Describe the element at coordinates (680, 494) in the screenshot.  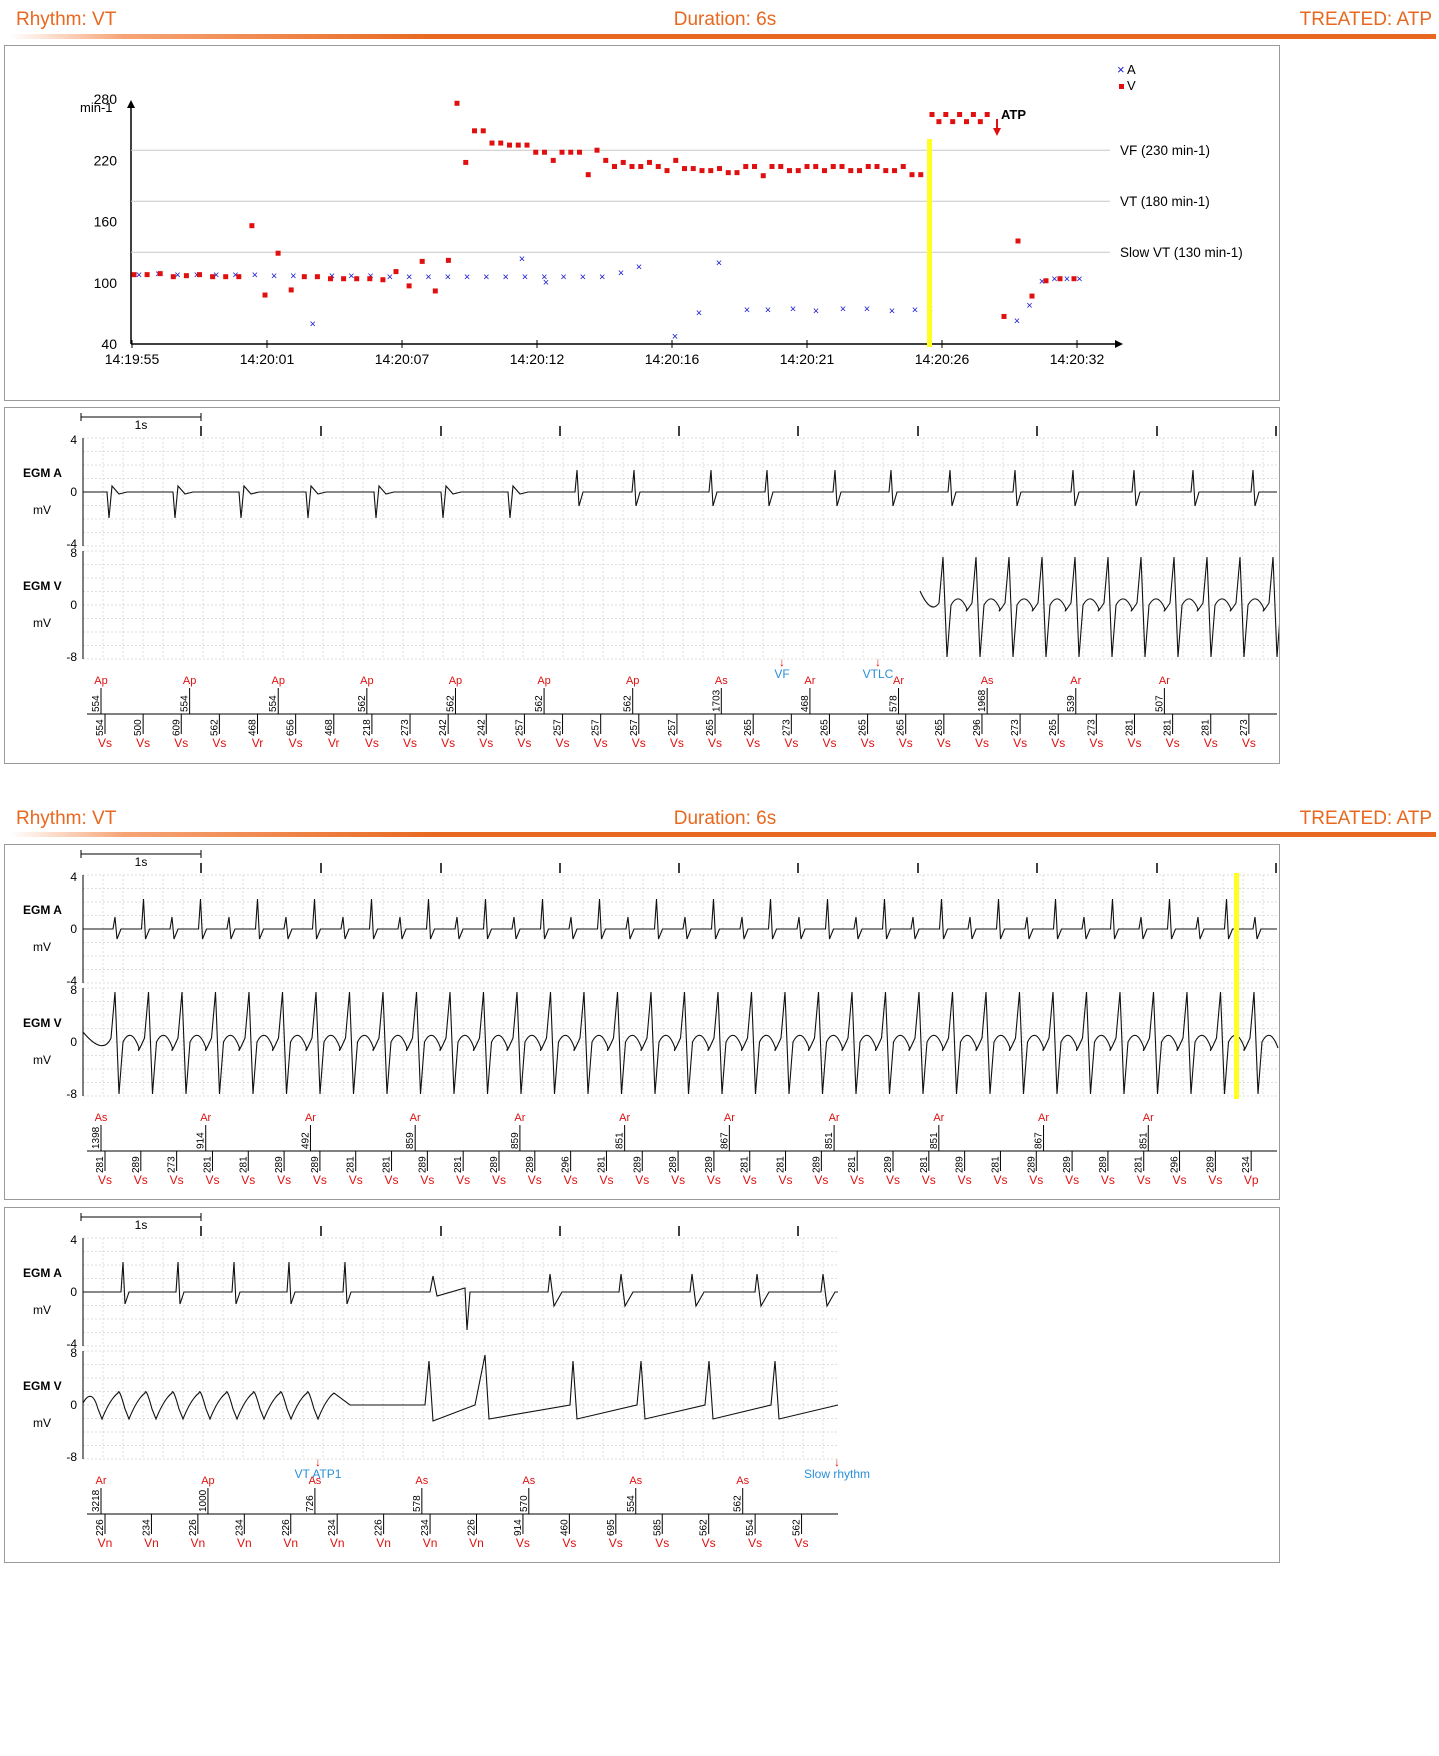
I see `egm-a-trace` at that location.